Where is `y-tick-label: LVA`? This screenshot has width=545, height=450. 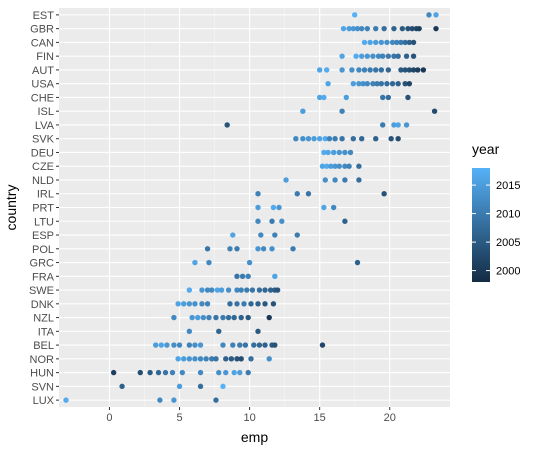 y-tick-label: LVA is located at coordinates (45, 126).